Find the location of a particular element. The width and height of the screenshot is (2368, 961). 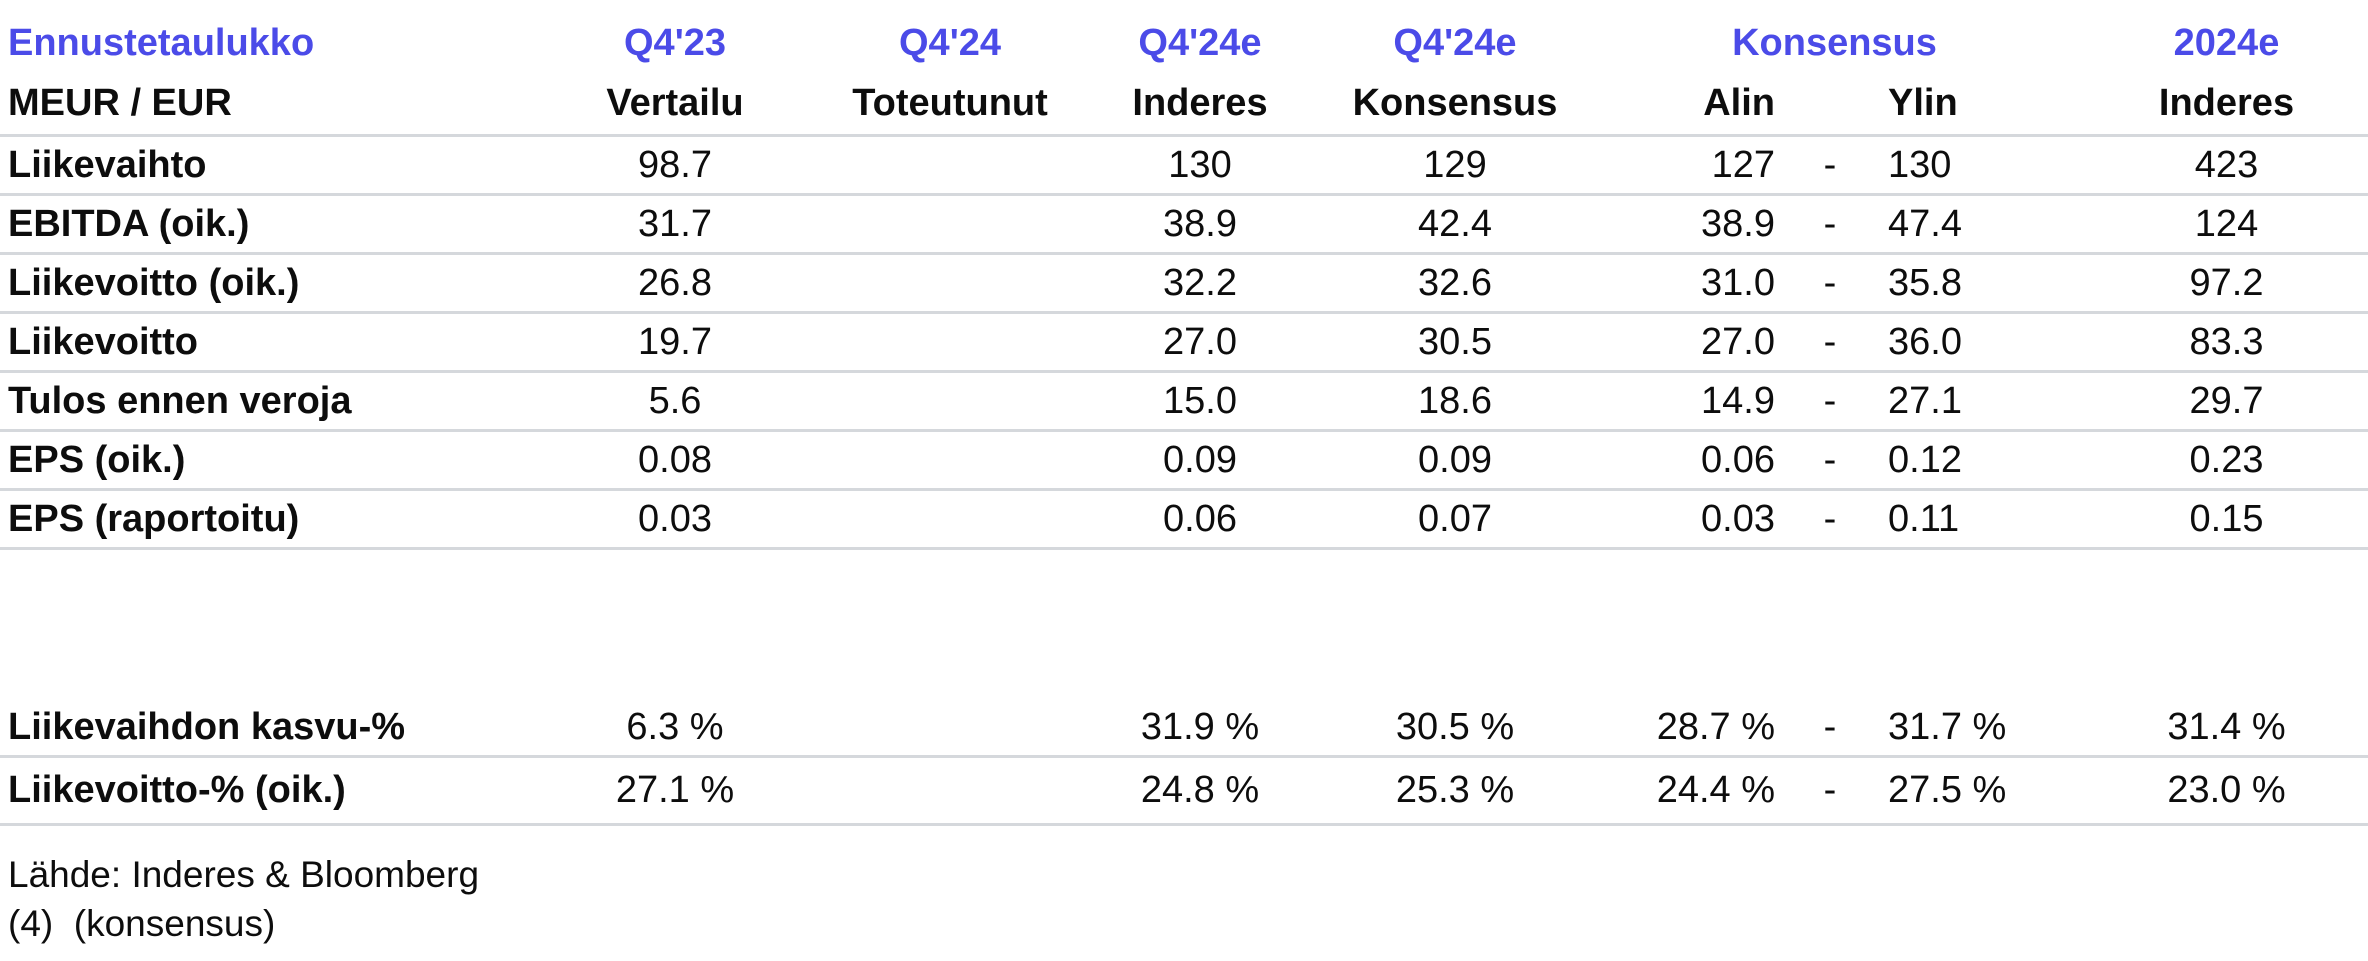

unit-label: MEUR / EUR is located at coordinates (120, 102).